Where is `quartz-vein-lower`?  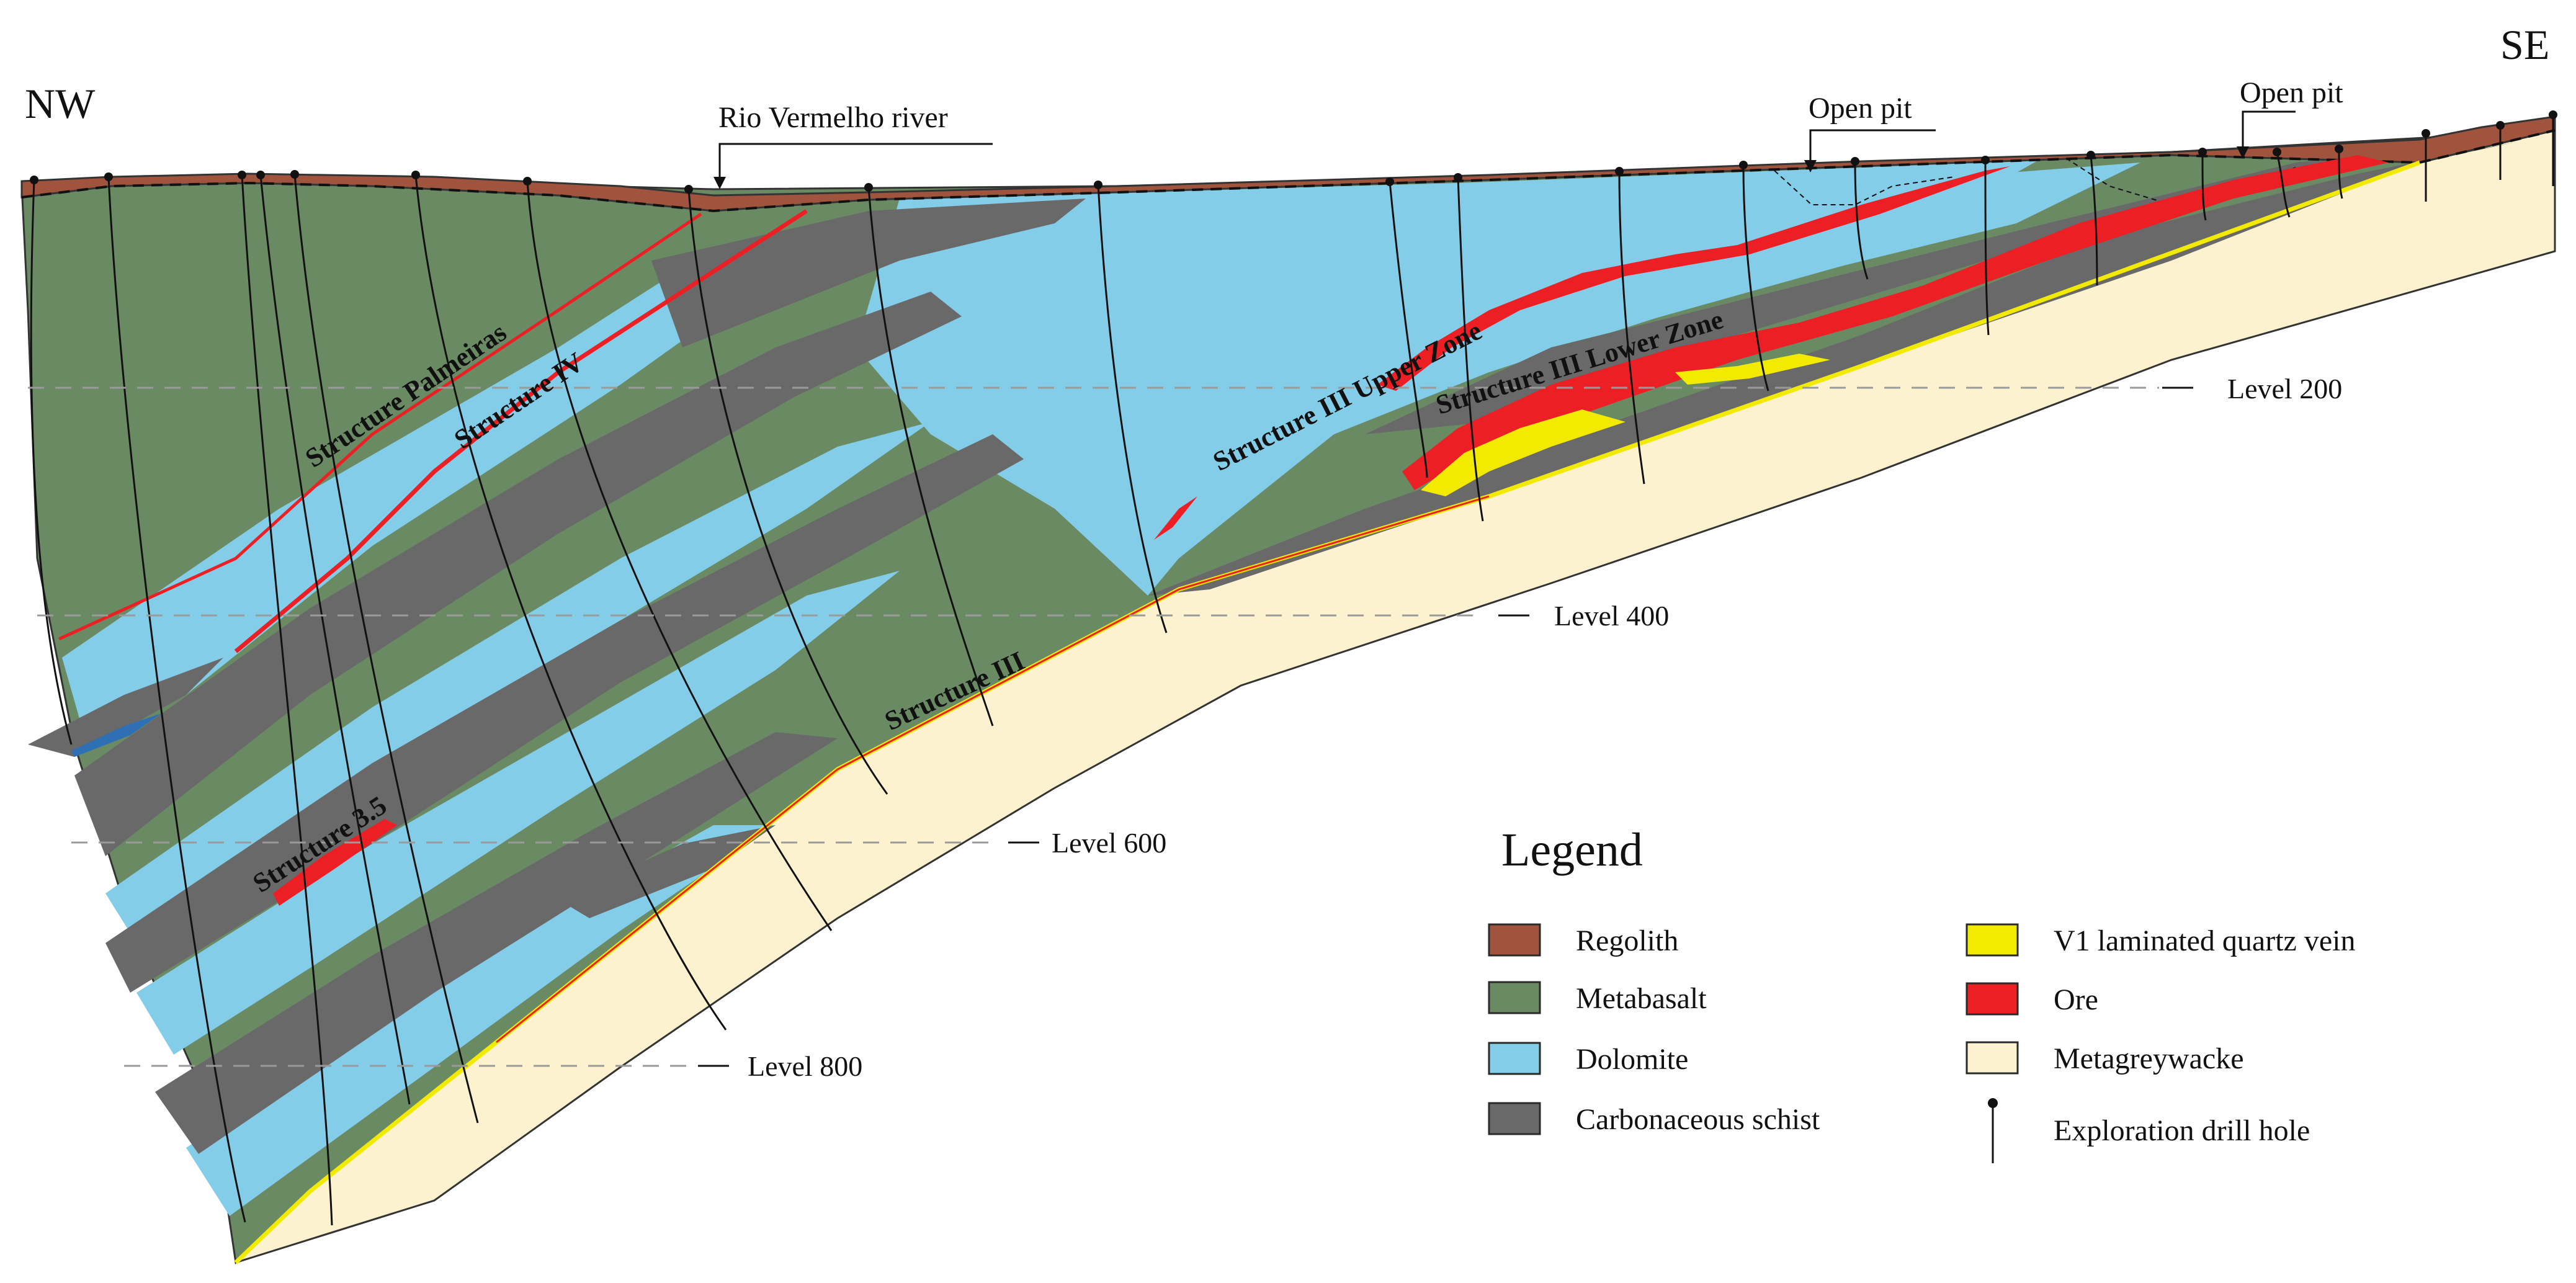
quartz-vein-lower is located at coordinates (1523, 453).